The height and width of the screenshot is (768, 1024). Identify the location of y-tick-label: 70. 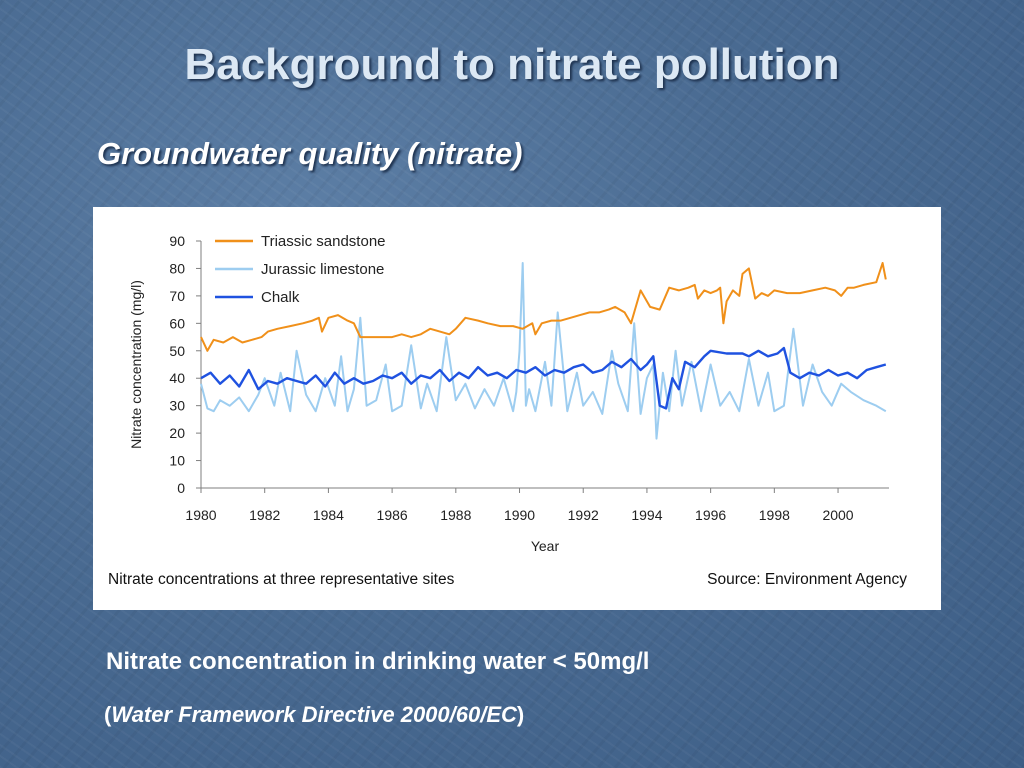
(177, 296).